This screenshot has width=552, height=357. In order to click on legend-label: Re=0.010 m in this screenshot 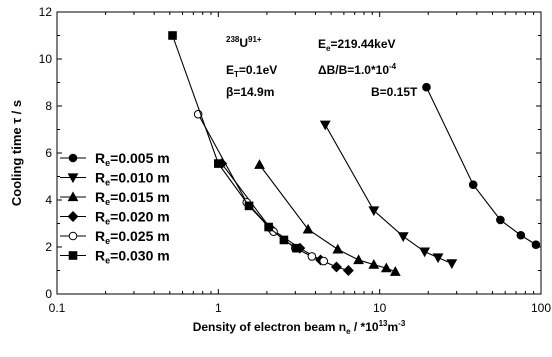, I will do `click(132, 179)`.